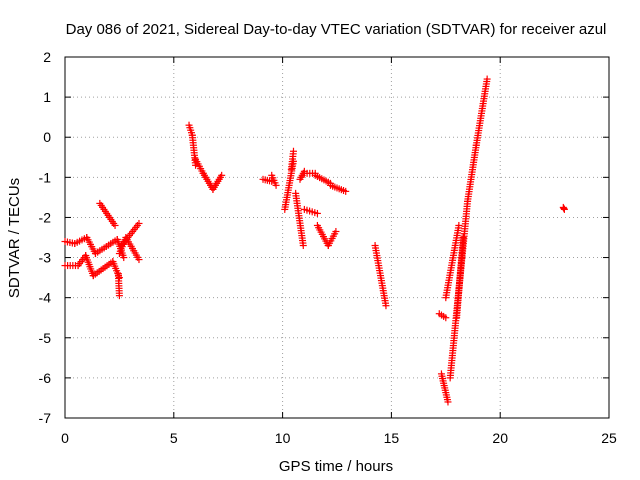  What do you see at coordinates (609, 438) in the screenshot?
I see `x-tick-label: 25` at bounding box center [609, 438].